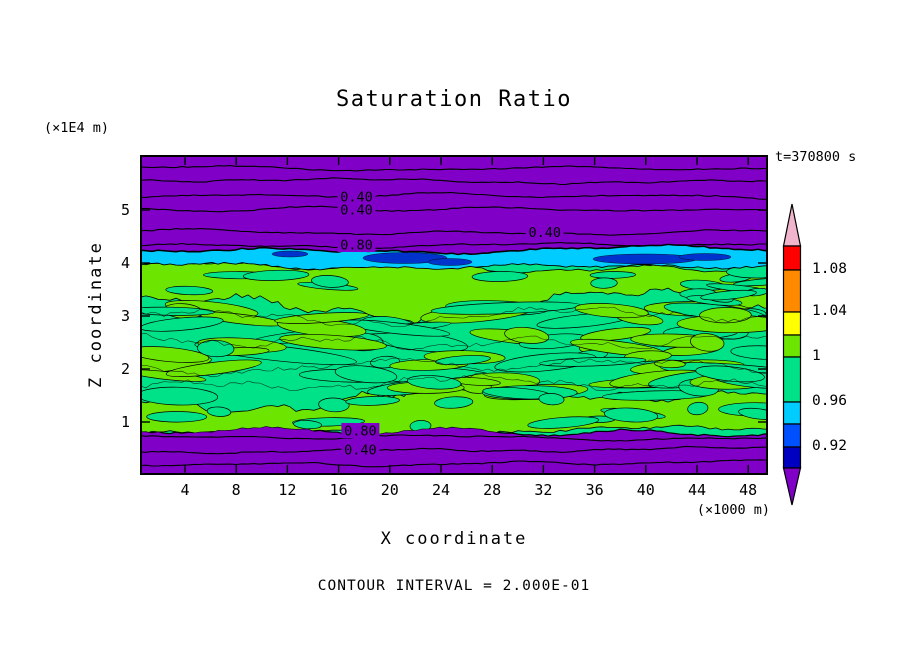 The height and width of the screenshot is (654, 904). Describe the element at coordinates (287, 490) in the screenshot. I see `x-tick-label: 12` at that location.